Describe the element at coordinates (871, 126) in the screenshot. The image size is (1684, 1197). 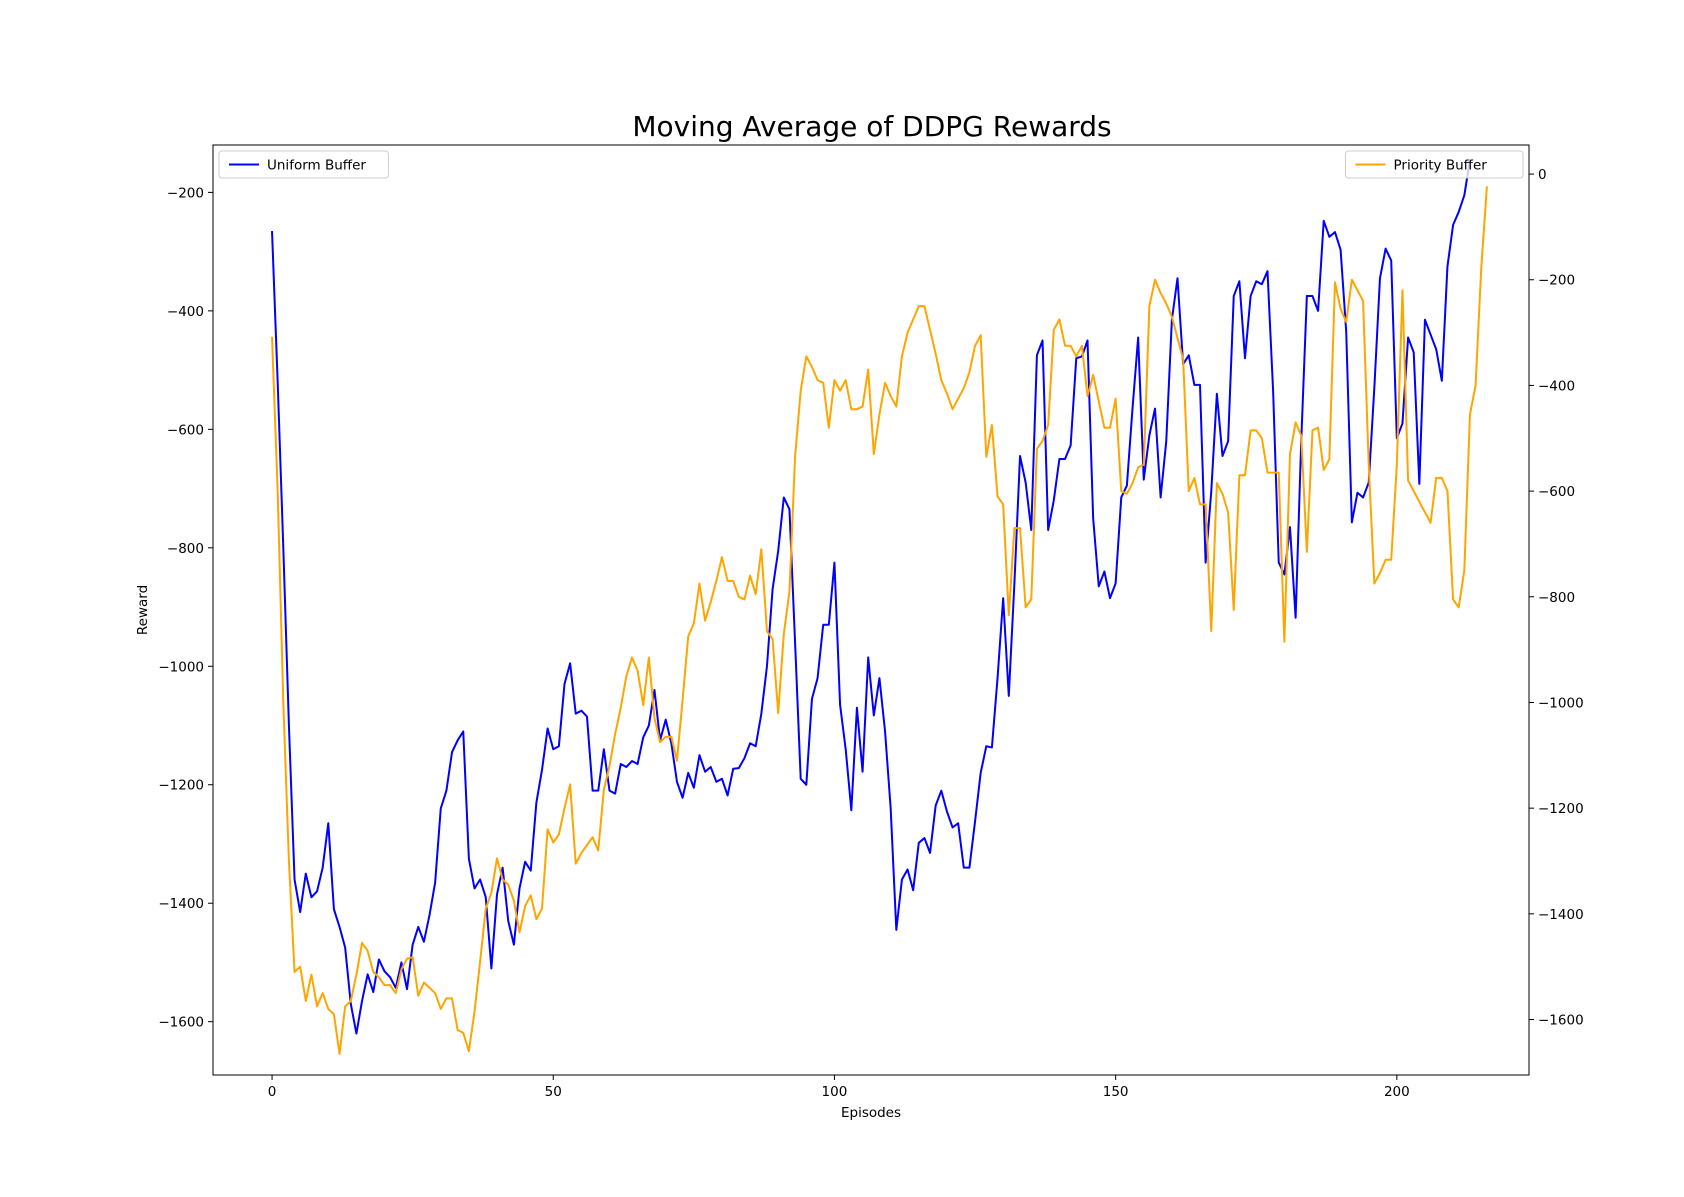
I see `chart-title: Moving Average of DDPG Rewards` at that location.